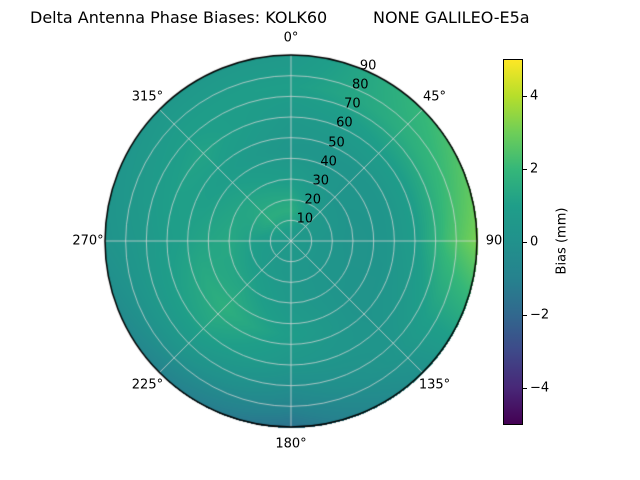  What do you see at coordinates (88, 241) in the screenshot?
I see `angular-tick-label: 270°` at bounding box center [88, 241].